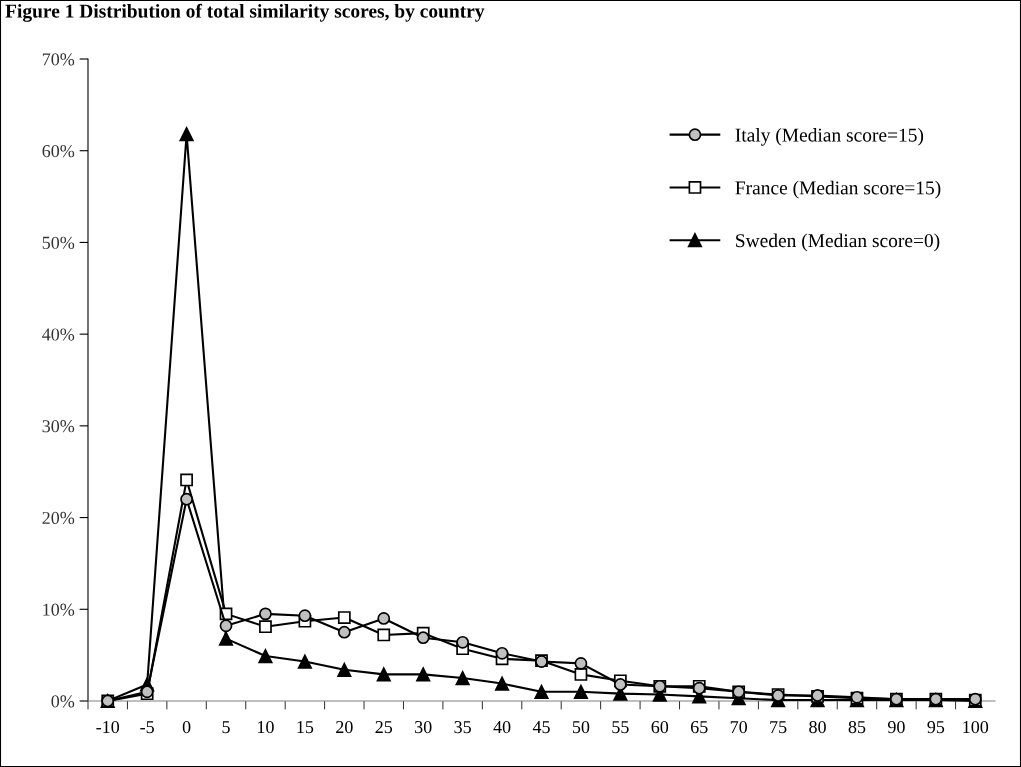 The height and width of the screenshot is (767, 1021). I want to click on x-tick-label: 35, so click(462, 727).